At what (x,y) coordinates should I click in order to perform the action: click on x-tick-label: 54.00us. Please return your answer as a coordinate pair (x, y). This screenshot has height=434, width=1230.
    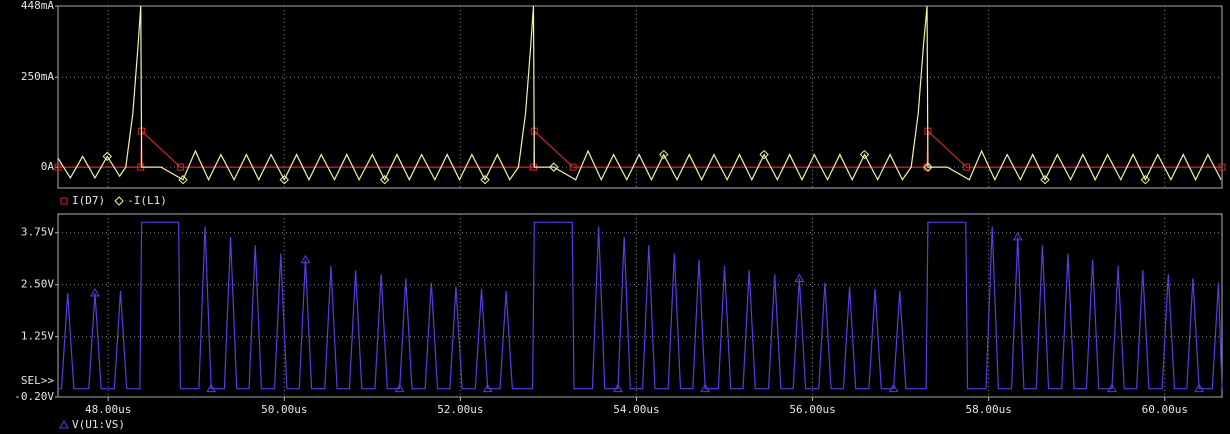
    Looking at the image, I should click on (636, 409).